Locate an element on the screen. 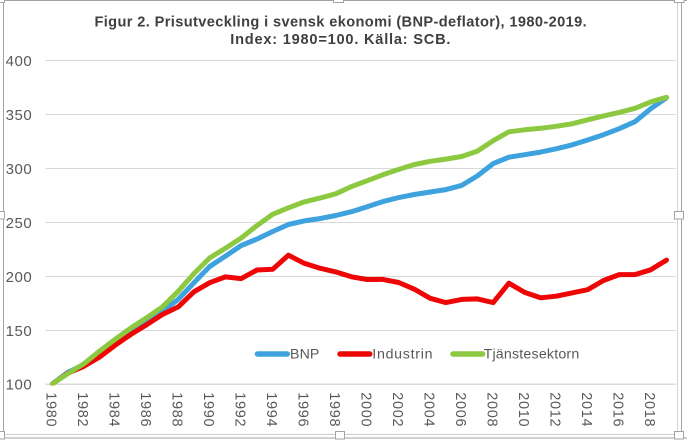  svg-text: 2008 is located at coordinates (492, 409).